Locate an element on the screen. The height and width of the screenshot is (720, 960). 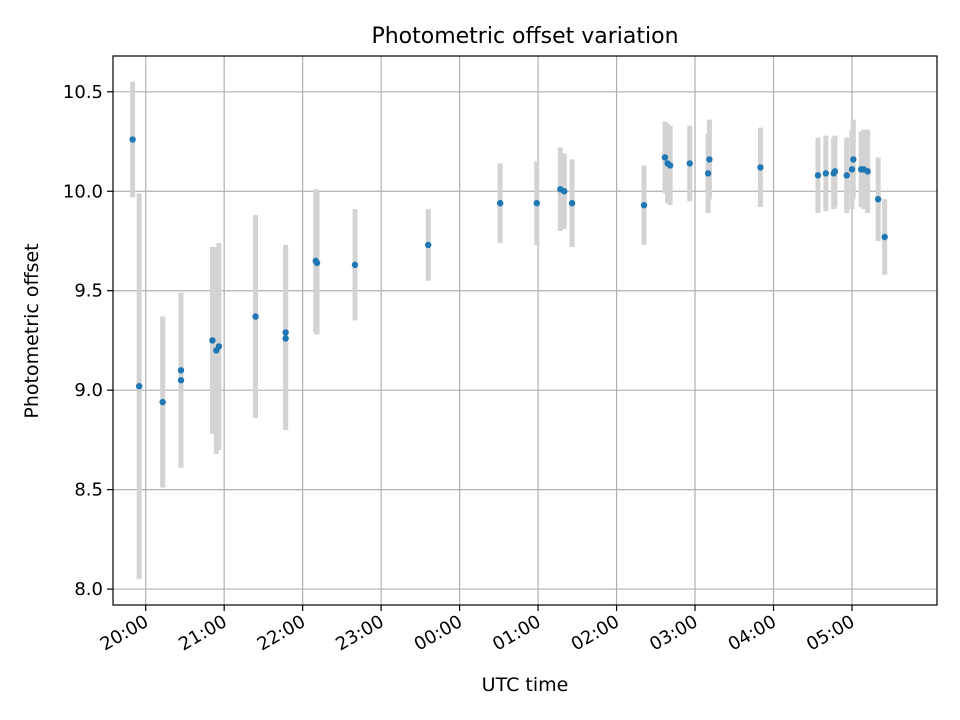
y-tick-label: 8.0 is located at coordinates (88, 589).